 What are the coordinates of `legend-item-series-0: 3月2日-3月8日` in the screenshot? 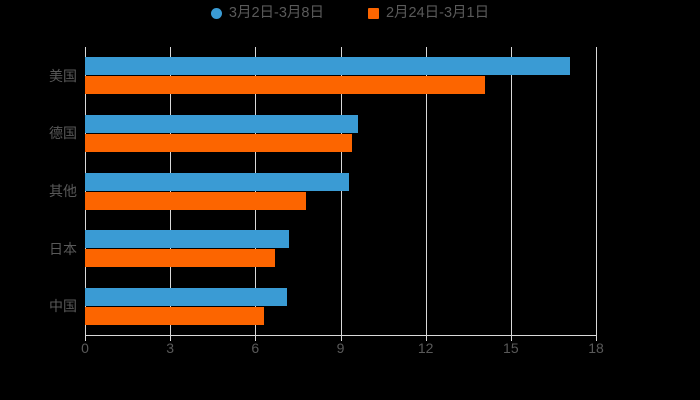 It's located at (267, 13).